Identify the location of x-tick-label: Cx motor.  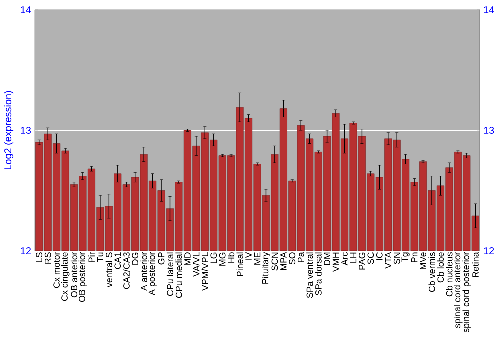
(57, 270).